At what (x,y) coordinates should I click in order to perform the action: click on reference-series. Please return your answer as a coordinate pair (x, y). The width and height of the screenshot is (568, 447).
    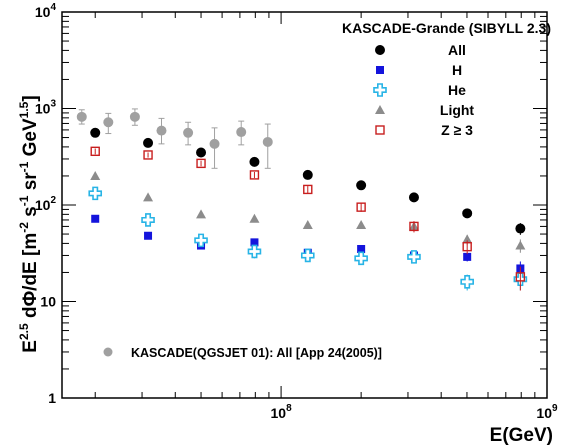
    Looking at the image, I should click on (174, 138).